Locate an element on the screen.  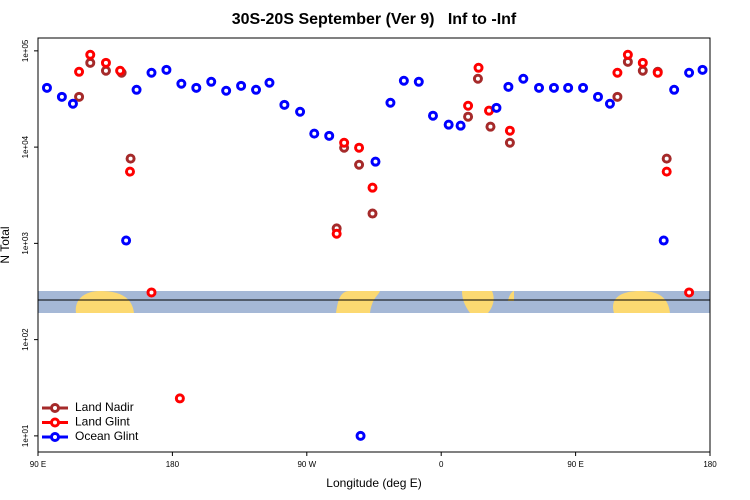
legend-label: Ocean Glint is located at coordinates (107, 436).